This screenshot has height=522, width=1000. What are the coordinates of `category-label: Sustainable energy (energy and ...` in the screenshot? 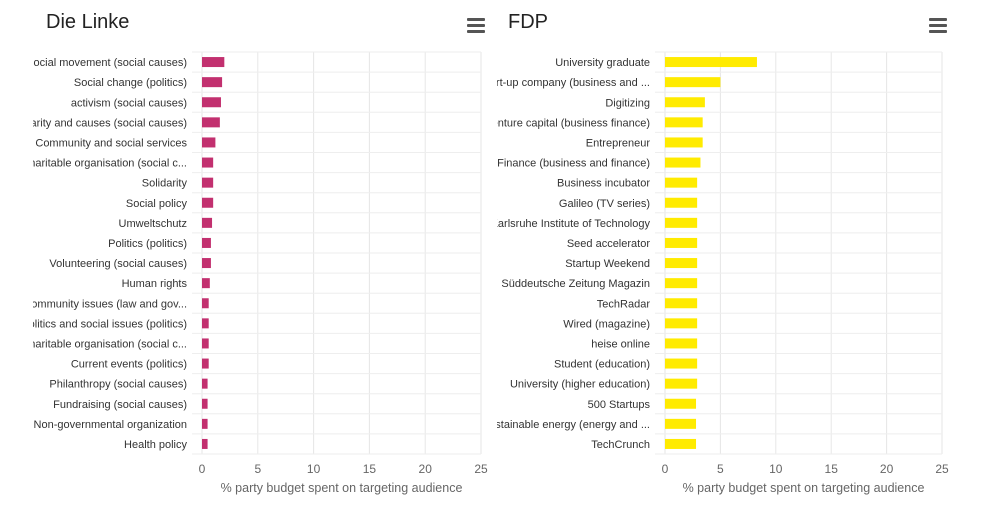 It's located at (570, 425).